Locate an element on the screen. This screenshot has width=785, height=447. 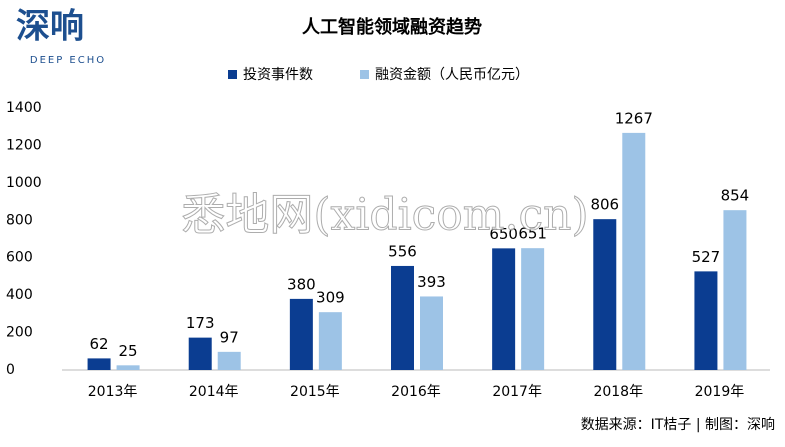
x-tick-label: 2013年 is located at coordinates (113, 392).